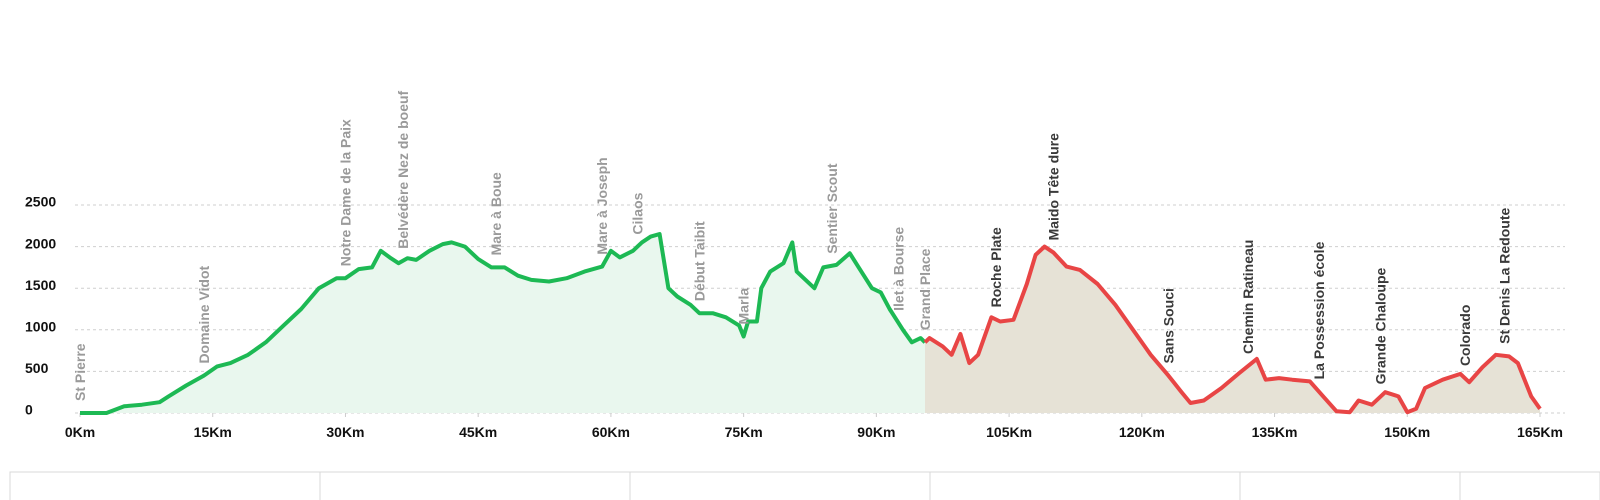 This screenshot has height=500, width=1600. I want to click on y-tick-label: 500, so click(37, 368).